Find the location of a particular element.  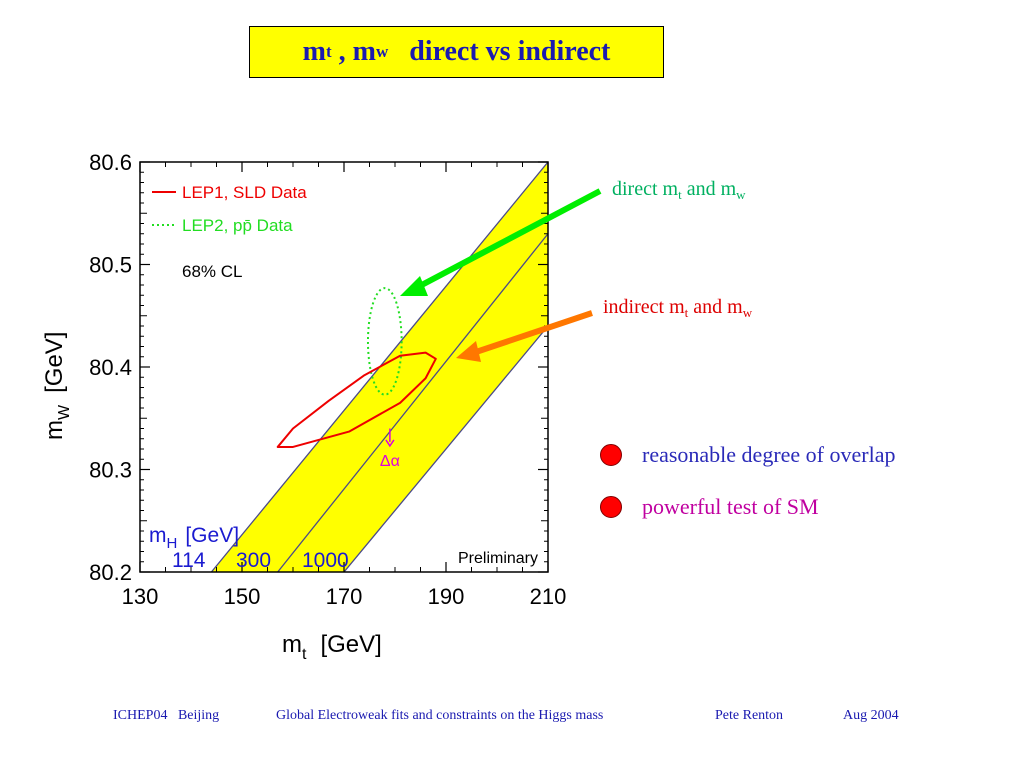

y-tick-label: 80.2 is located at coordinates (110, 572).